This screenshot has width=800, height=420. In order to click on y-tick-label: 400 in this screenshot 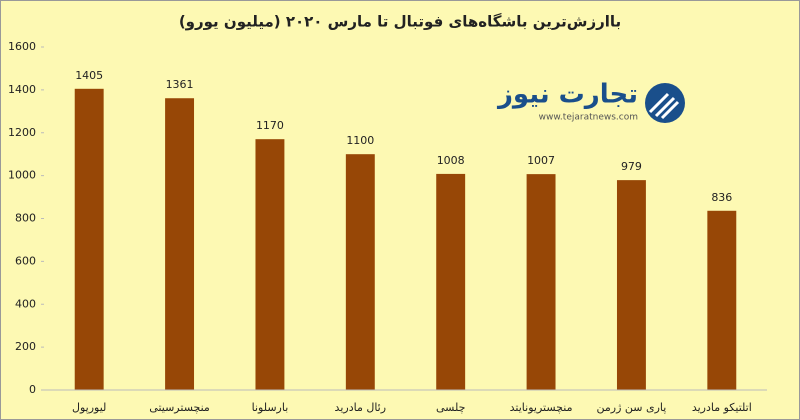, I will do `click(25, 303)`.